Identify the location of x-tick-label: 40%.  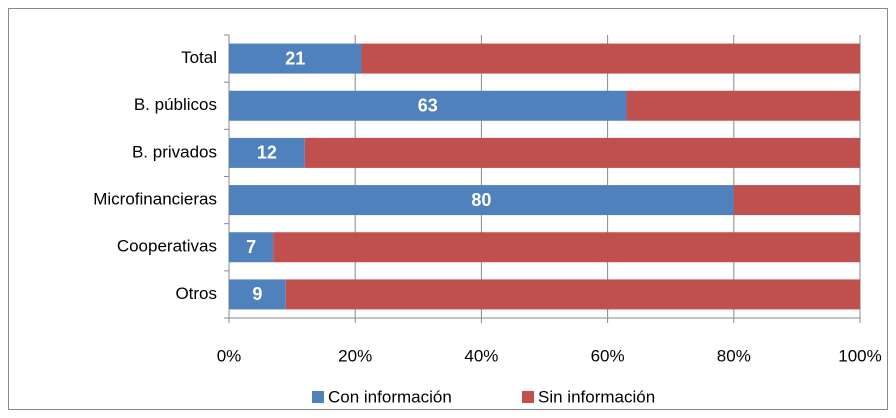
(481, 355).